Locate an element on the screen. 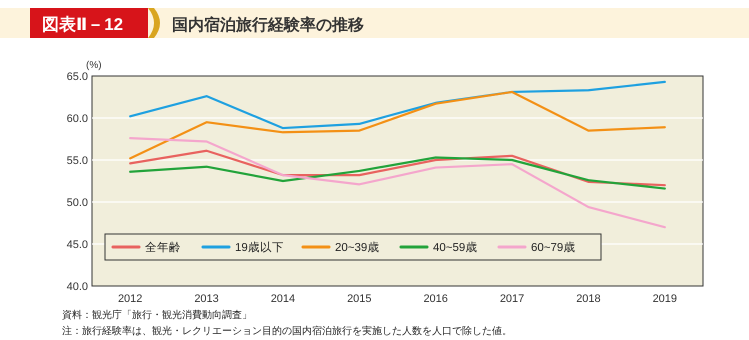  y-tick-label: 65.0 is located at coordinates (77, 77).